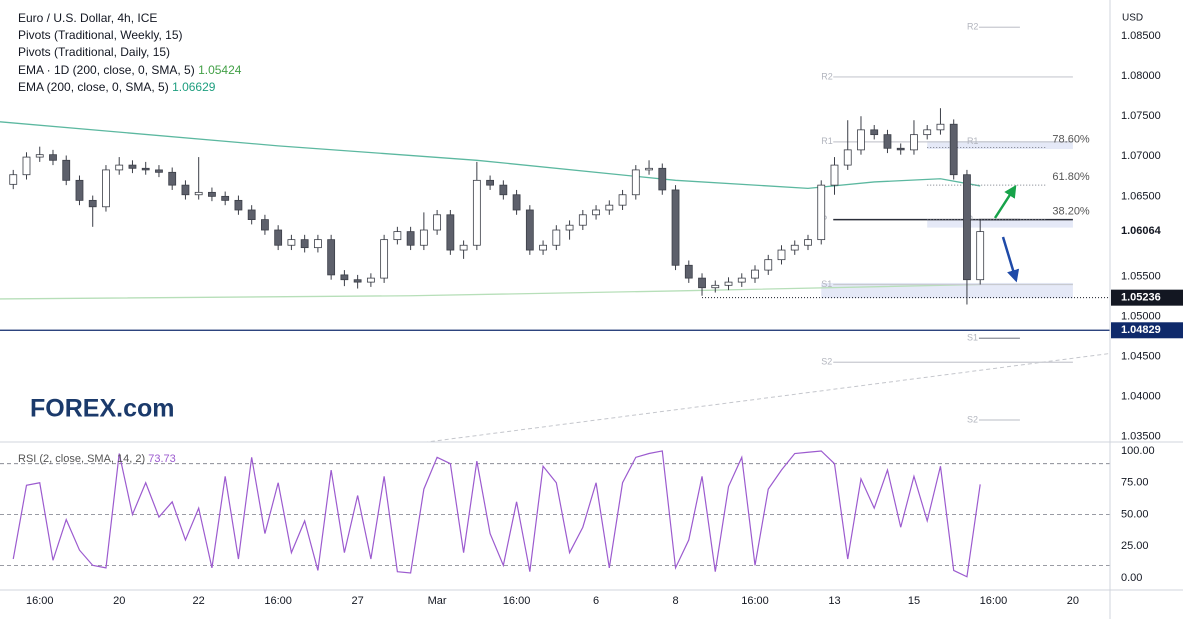 Image resolution: width=1183 pixels, height=619 pixels. Describe the element at coordinates (1005, 201) in the screenshot. I see `up-arrow` at that location.